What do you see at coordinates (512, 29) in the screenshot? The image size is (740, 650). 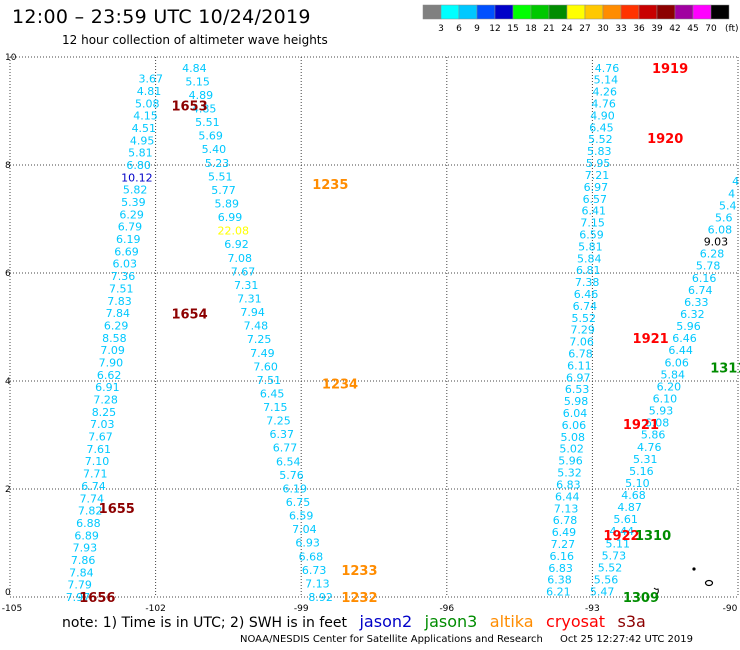 I see `colorbar-label: 15` at bounding box center [512, 29].